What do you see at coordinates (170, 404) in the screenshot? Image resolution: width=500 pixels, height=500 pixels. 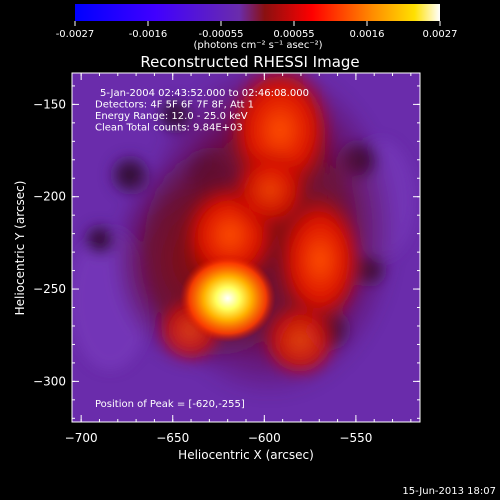 I see `peak-position-label: Position of Peak = [-620,-255]` at bounding box center [170, 404].